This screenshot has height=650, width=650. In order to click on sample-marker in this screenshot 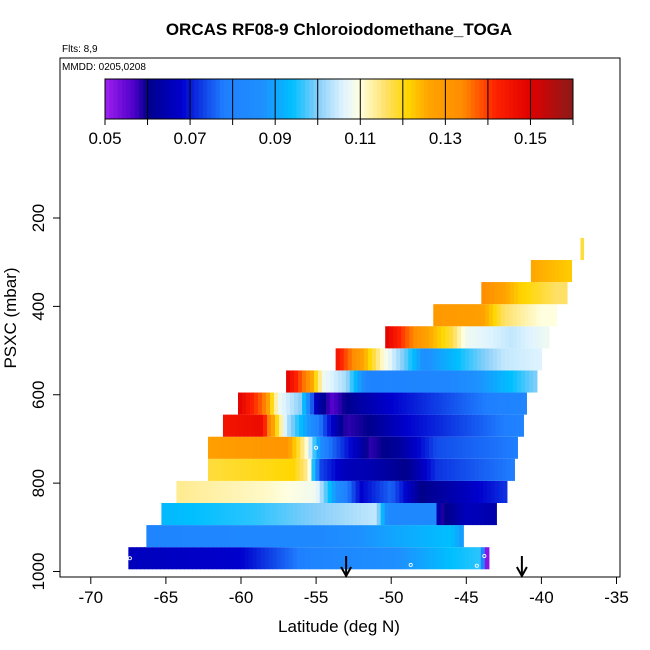, I will do `click(410, 564)`.